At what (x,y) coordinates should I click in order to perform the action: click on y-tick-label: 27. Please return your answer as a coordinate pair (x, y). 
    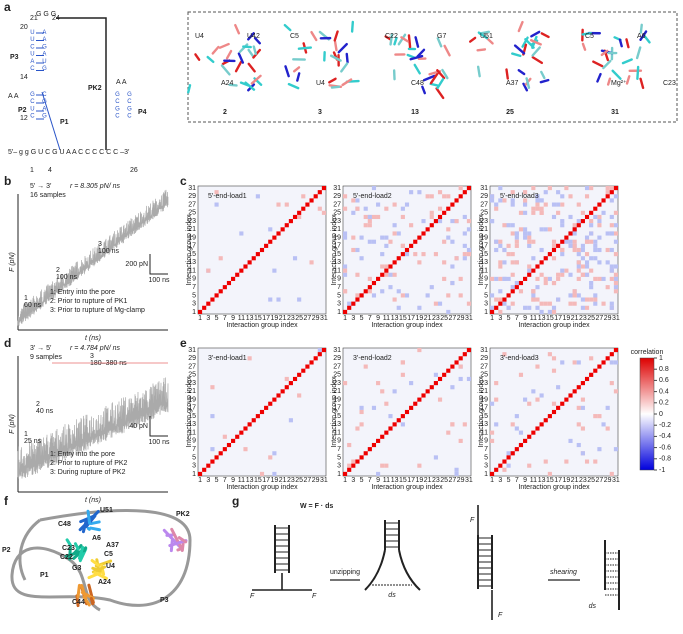
    Looking at the image, I should click on (484, 204).